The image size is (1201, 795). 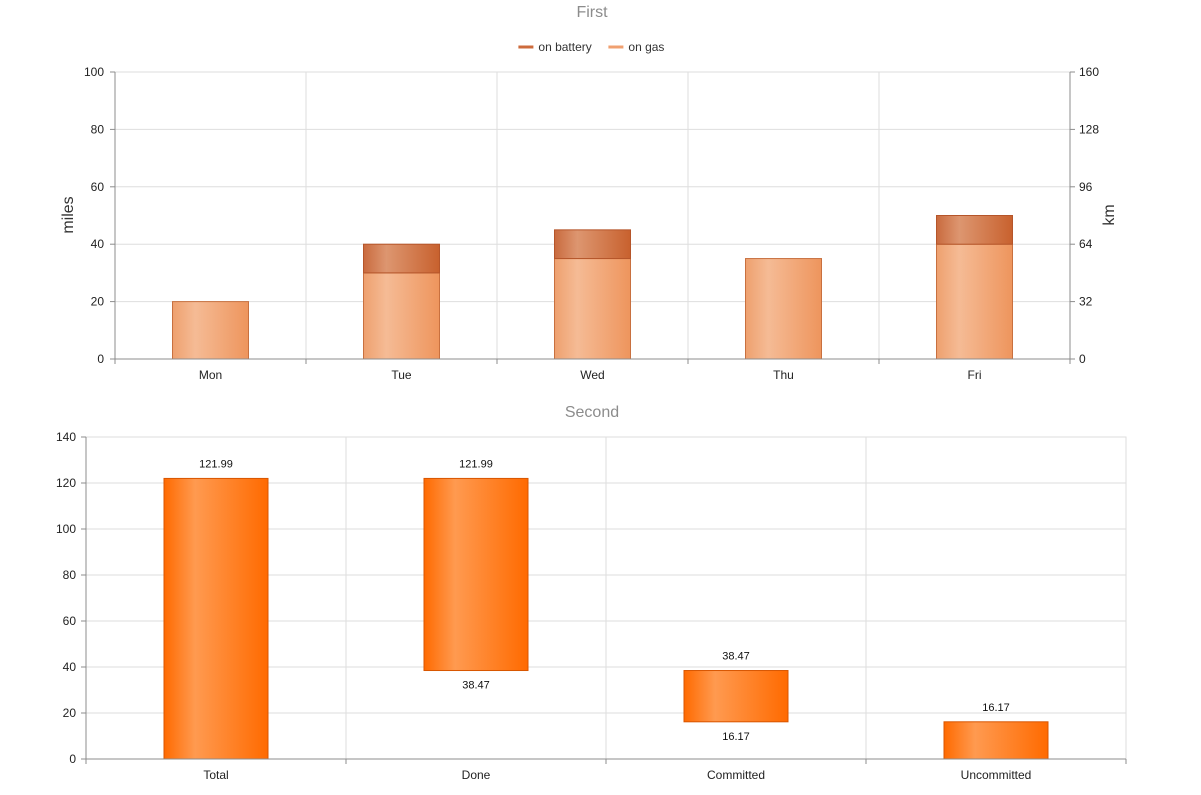 What do you see at coordinates (1086, 187) in the screenshot?
I see `secondary-y-tick-label: 96` at bounding box center [1086, 187].